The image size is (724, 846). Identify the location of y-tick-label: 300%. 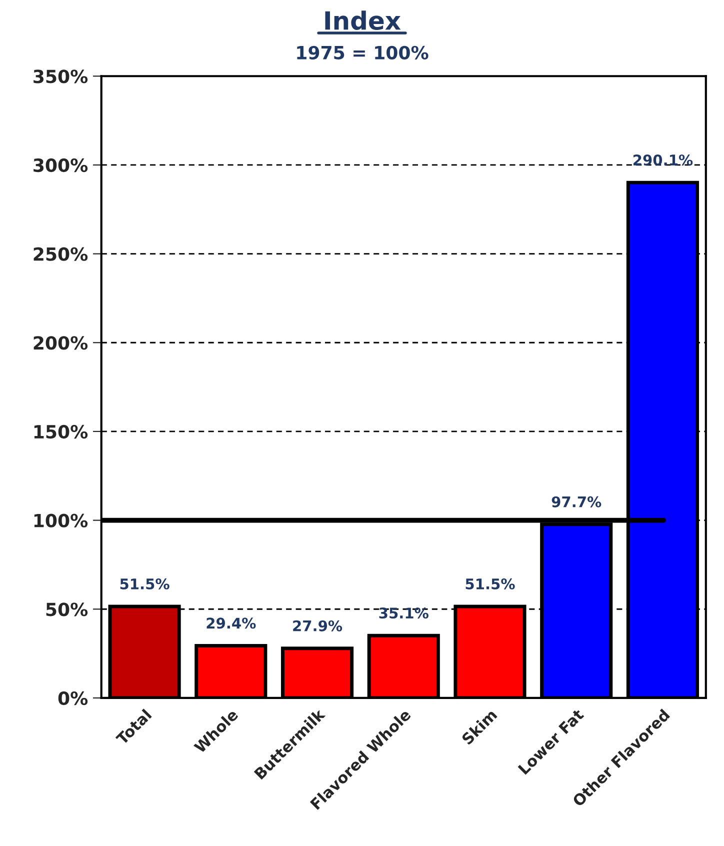
(61, 165).